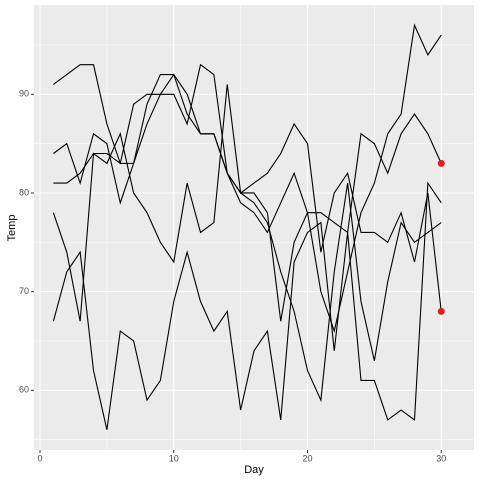 The image size is (480, 480). Describe the element at coordinates (12, 228) in the screenshot. I see `y-axis-title: Temp` at that location.